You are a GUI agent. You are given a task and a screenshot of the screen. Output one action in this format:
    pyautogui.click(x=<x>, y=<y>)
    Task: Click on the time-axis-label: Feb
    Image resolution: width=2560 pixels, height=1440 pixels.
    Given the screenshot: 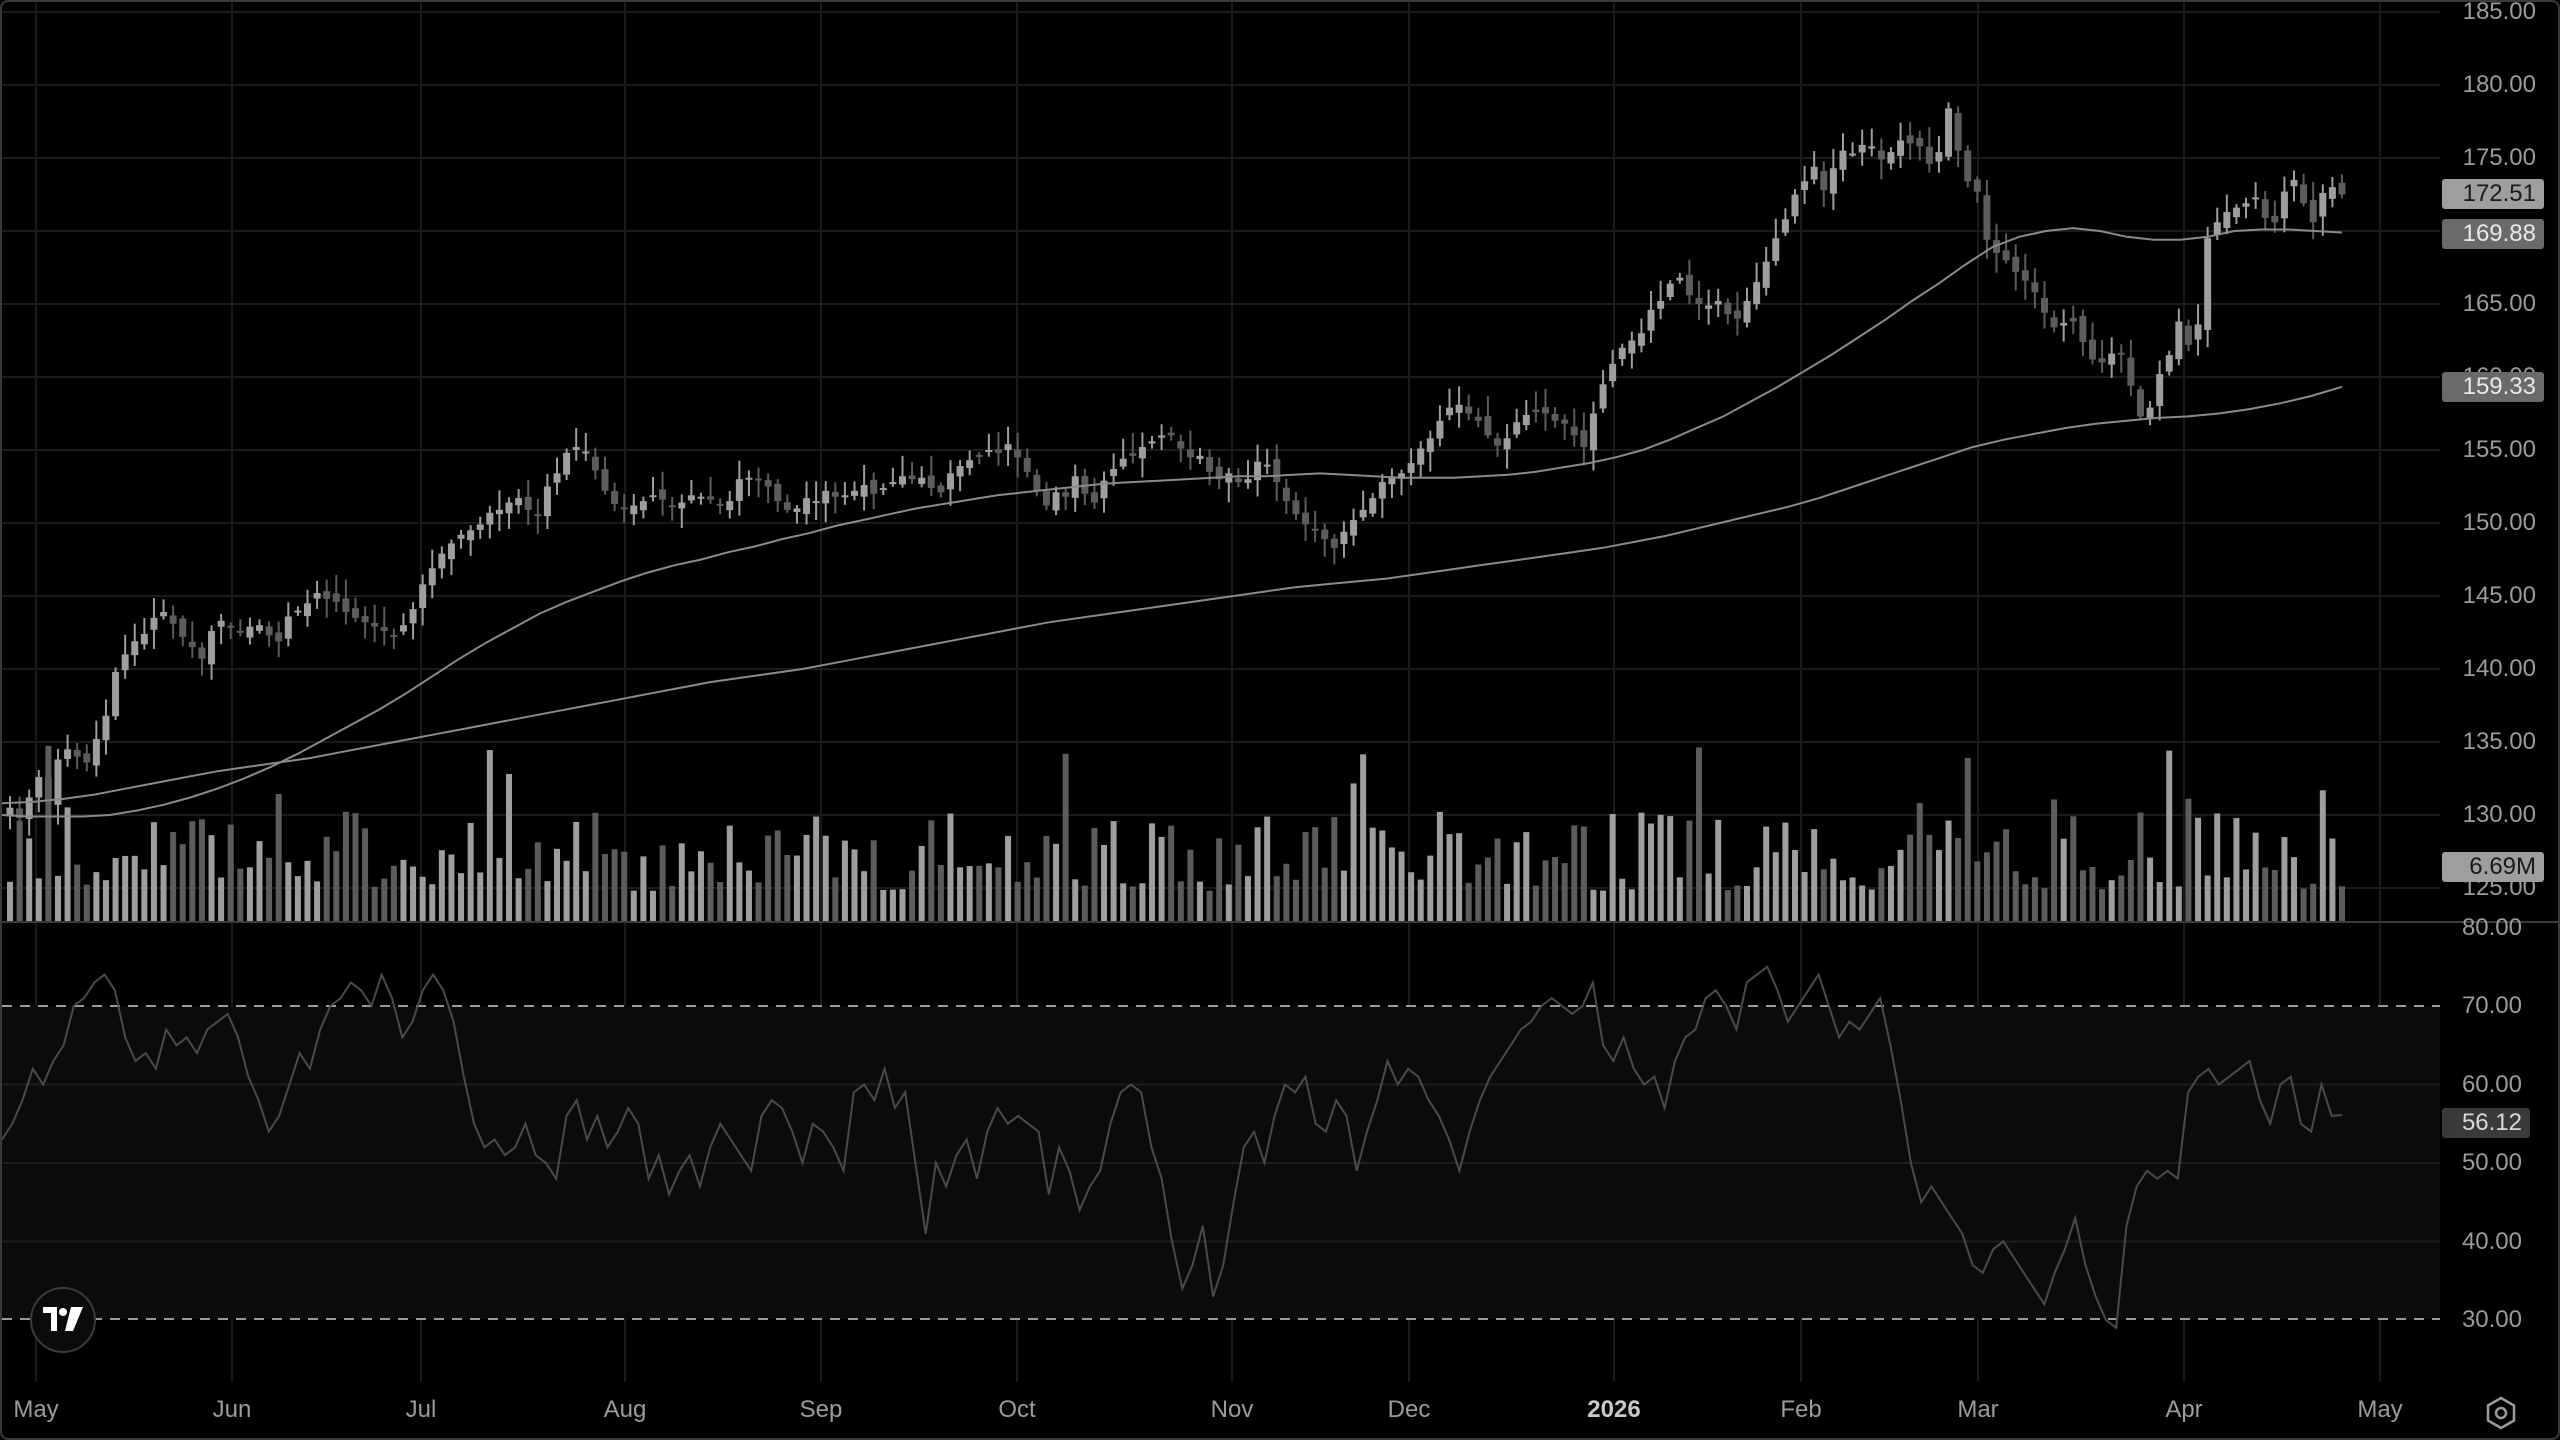 What is the action you would take?
    pyautogui.click(x=1801, y=1409)
    